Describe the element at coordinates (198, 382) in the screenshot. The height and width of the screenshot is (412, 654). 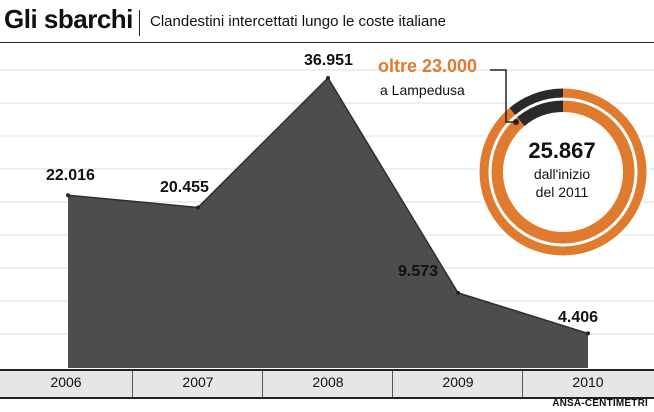
I see `x-tick-2007: 2007` at that location.